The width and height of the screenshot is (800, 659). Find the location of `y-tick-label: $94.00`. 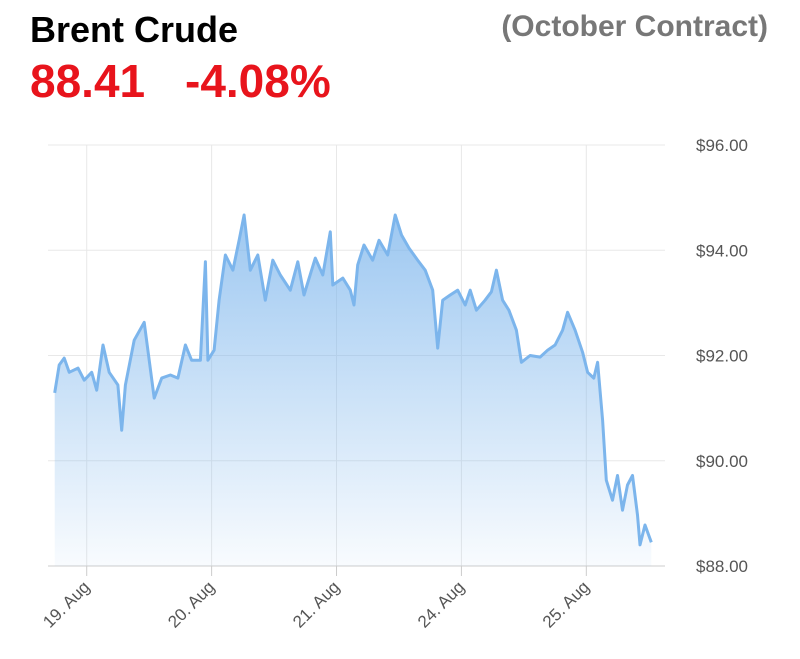

y-tick-label: $94.00 is located at coordinates (722, 250).